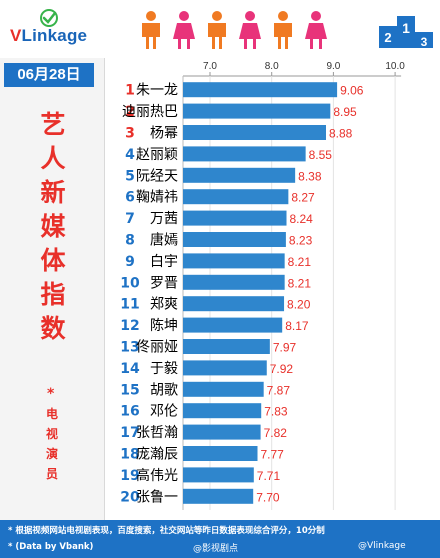 Image resolution: width=440 pixels, height=558 pixels. I want to click on name-label: 万茜, so click(164, 219).